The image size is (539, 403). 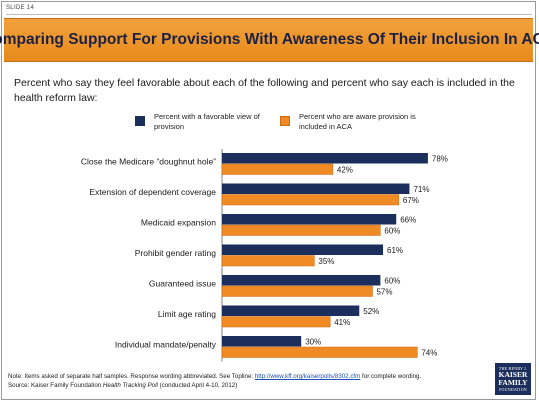 I want to click on data-label-favorable: 66%, so click(x=408, y=220).